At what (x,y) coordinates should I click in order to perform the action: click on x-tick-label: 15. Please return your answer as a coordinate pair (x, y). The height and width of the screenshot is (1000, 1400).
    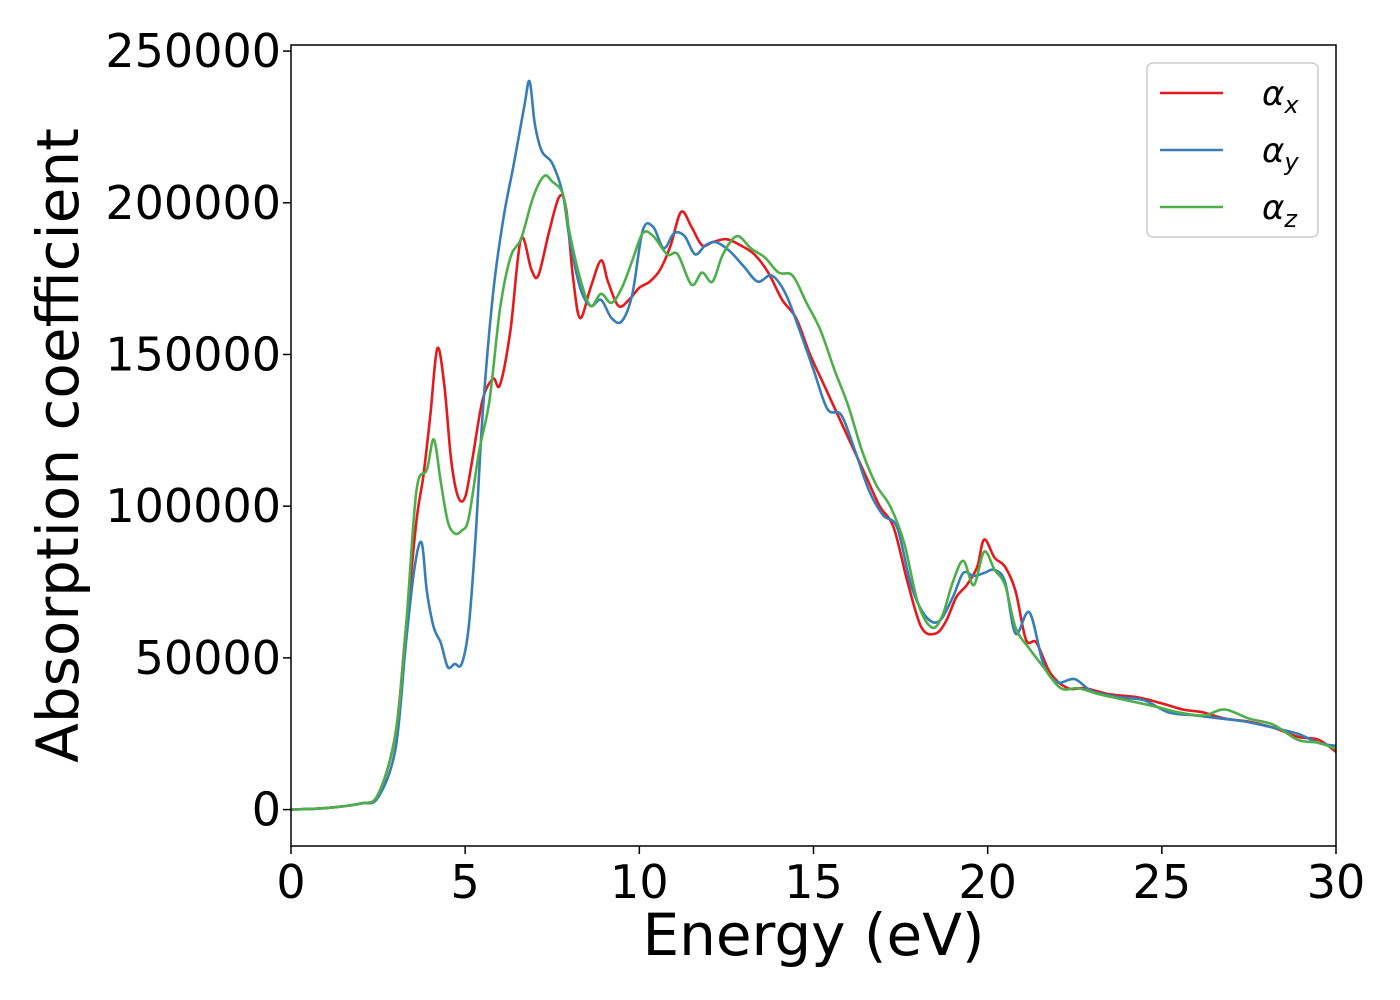
    Looking at the image, I should click on (813, 882).